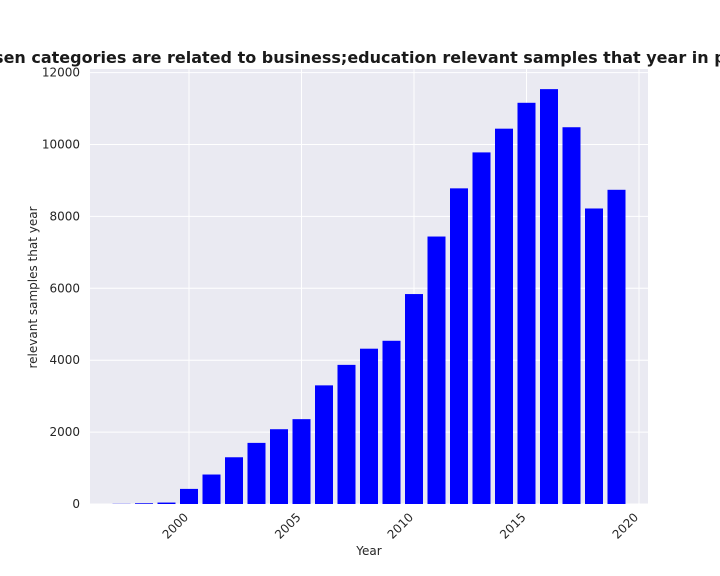  Describe the element at coordinates (368, 551) in the screenshot. I see `x-axis-label: Year` at that location.